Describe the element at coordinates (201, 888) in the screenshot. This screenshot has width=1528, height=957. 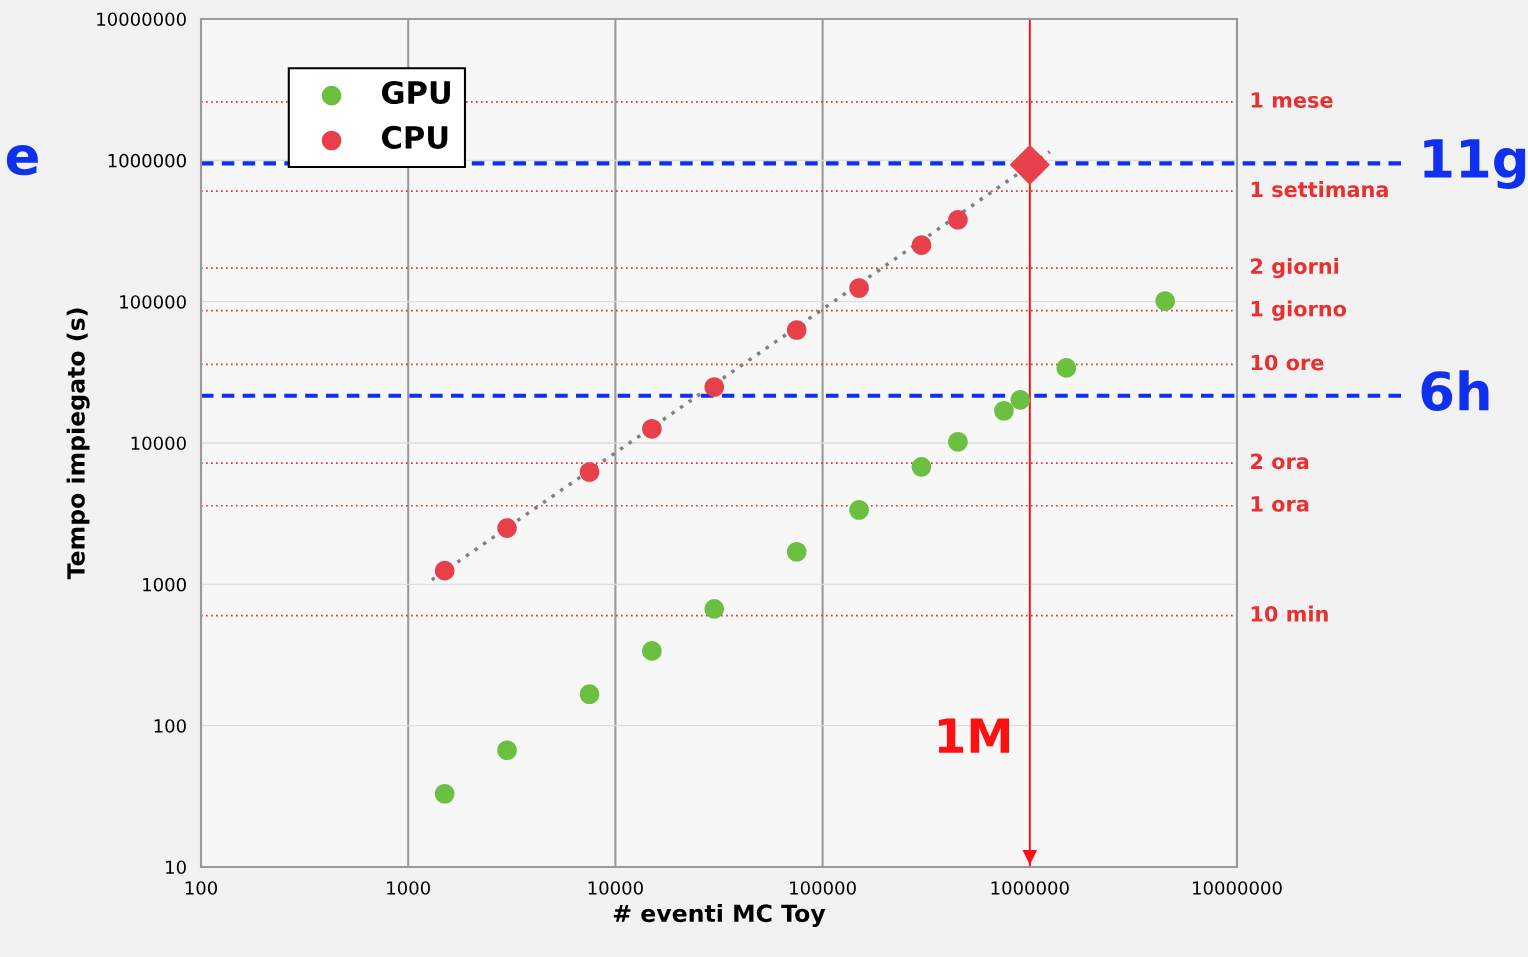
I see `x-tick-label: 100` at that location.